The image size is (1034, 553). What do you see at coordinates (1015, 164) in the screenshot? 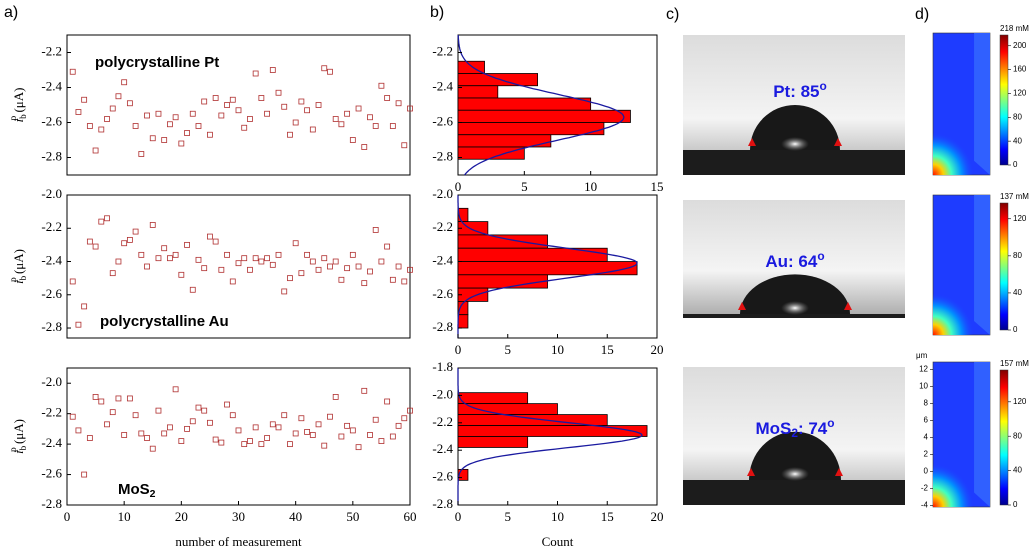
I see `colorbar-tick-label: 0` at bounding box center [1015, 164].